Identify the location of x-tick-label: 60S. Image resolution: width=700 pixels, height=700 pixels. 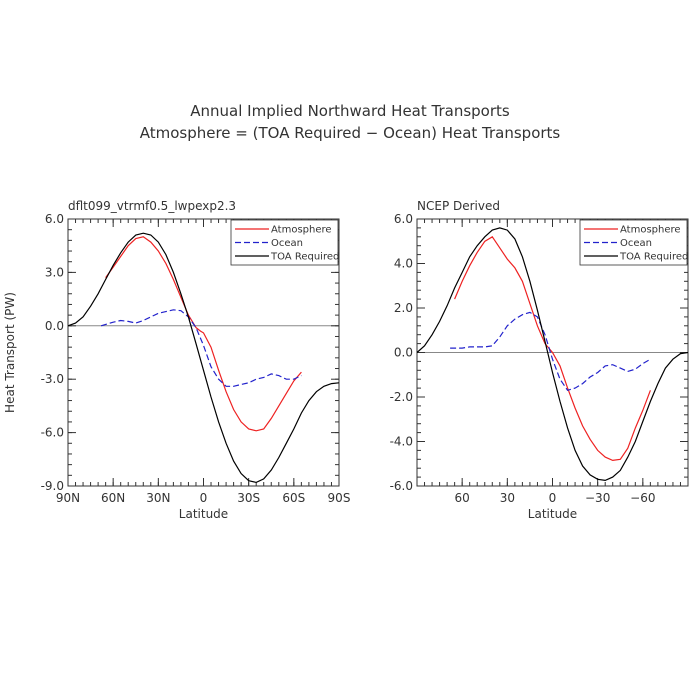
(293, 498).